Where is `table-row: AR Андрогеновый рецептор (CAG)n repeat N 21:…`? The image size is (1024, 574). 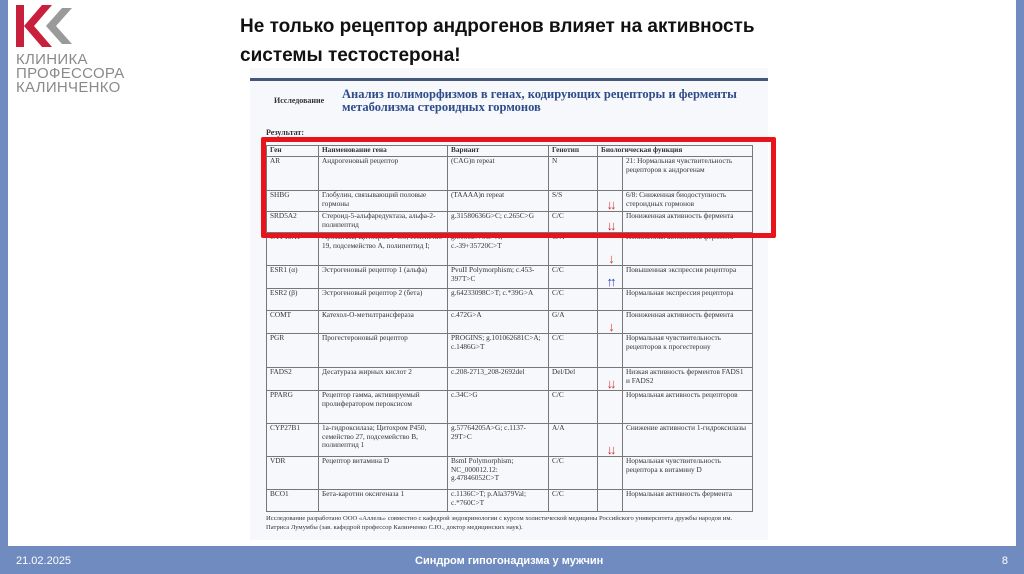
table-row: AR Андрогеновый рецептор (CAG)n repeat N 21:… is located at coordinates (509, 173).